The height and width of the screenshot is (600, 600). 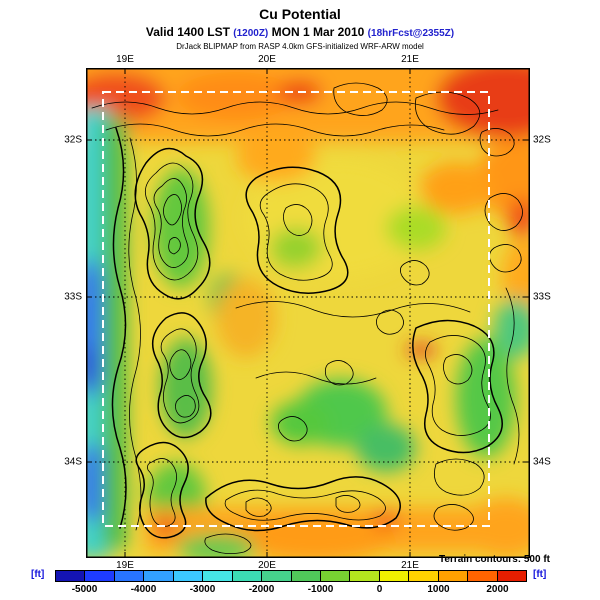 I want to click on colorbar-tick-label: 0, so click(x=379, y=589).